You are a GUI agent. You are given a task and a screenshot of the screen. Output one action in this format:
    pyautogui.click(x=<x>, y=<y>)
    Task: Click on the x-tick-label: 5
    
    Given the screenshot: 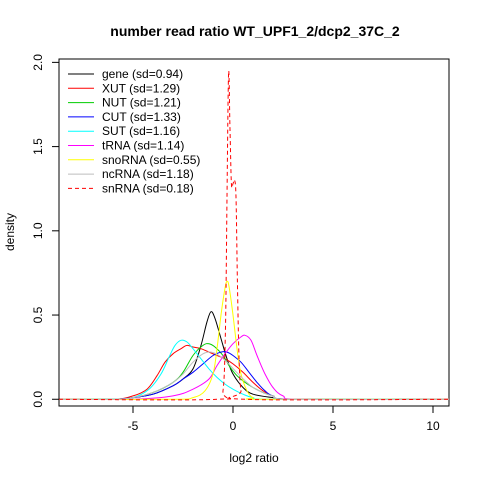 What is the action you would take?
    pyautogui.click(x=333, y=426)
    